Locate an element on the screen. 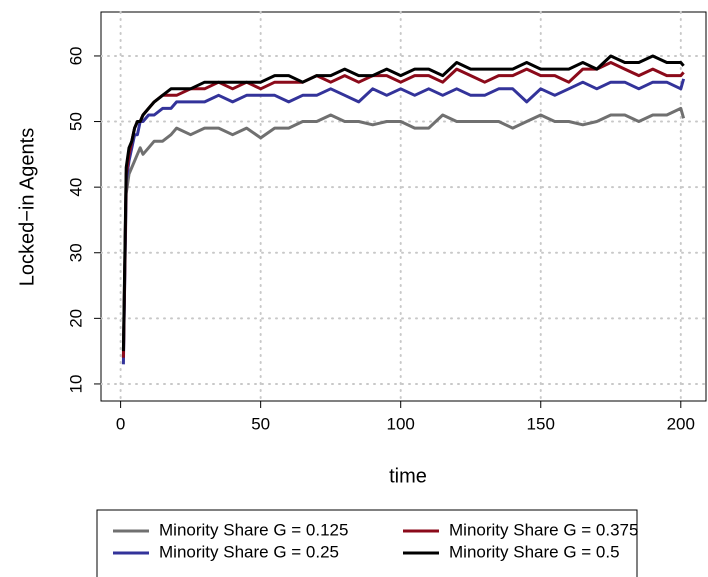 The image size is (708, 577). y-axis-label: Locked−in Agents is located at coordinates (27, 207).